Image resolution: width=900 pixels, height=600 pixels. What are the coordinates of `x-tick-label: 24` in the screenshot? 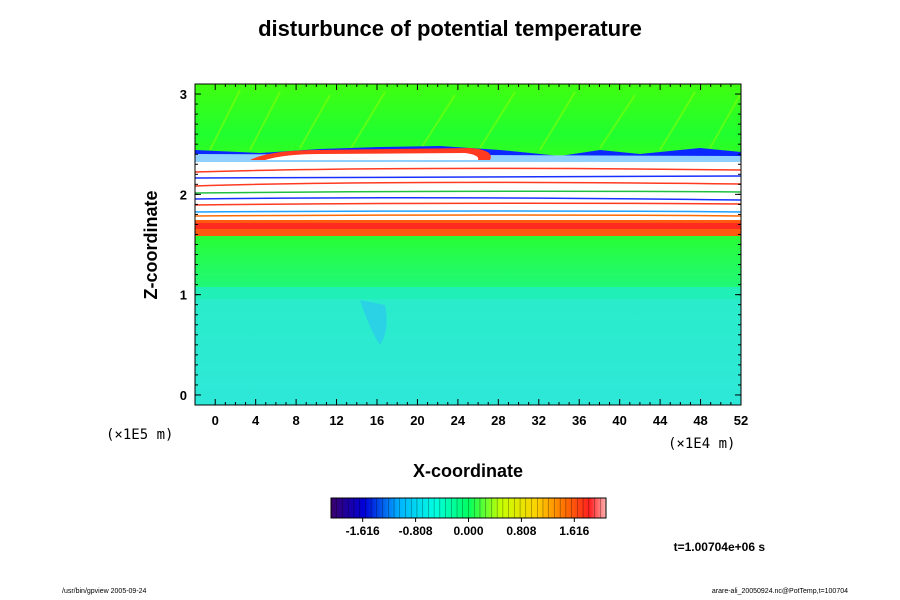 It's located at (458, 420).